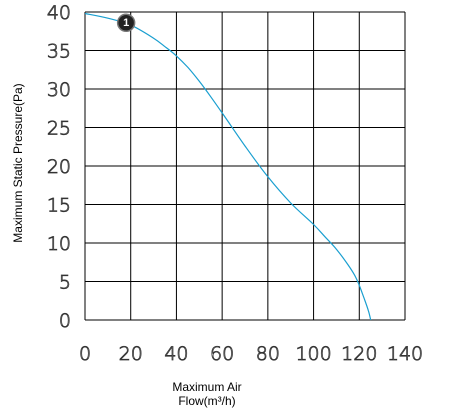 This screenshot has width=456, height=416. What do you see at coordinates (59, 90) in the screenshot?
I see `y-tick-label: 30` at bounding box center [59, 90].